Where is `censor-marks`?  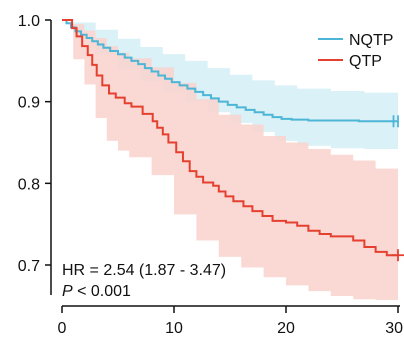 censor-marks is located at coordinates (398, 188).